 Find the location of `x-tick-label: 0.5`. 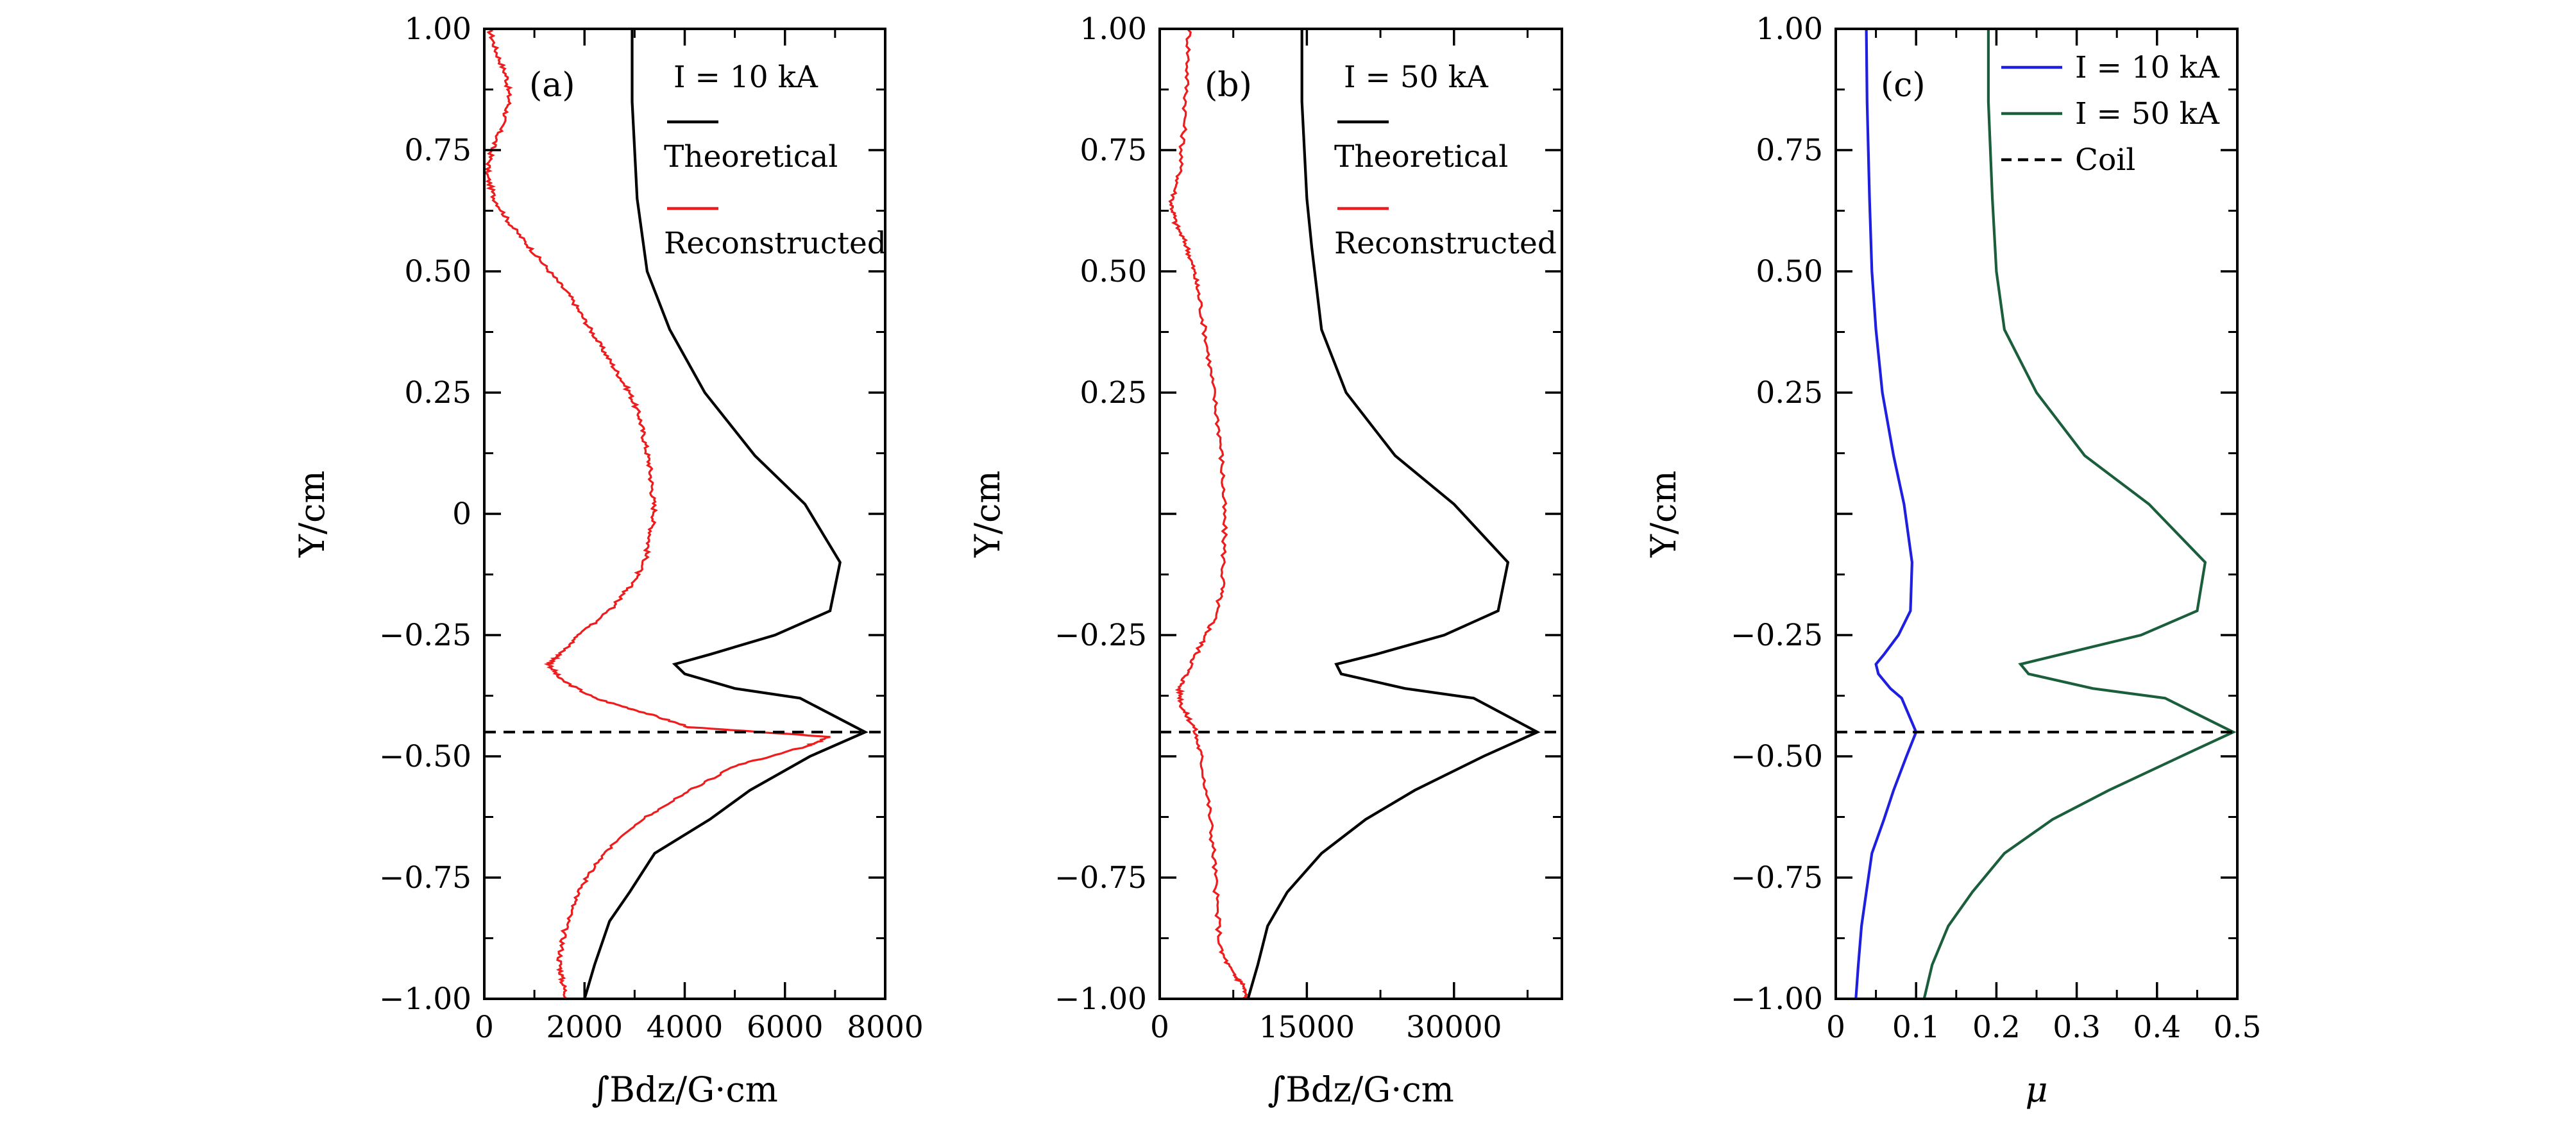

x-tick-label: 0.5 is located at coordinates (2238, 1027).